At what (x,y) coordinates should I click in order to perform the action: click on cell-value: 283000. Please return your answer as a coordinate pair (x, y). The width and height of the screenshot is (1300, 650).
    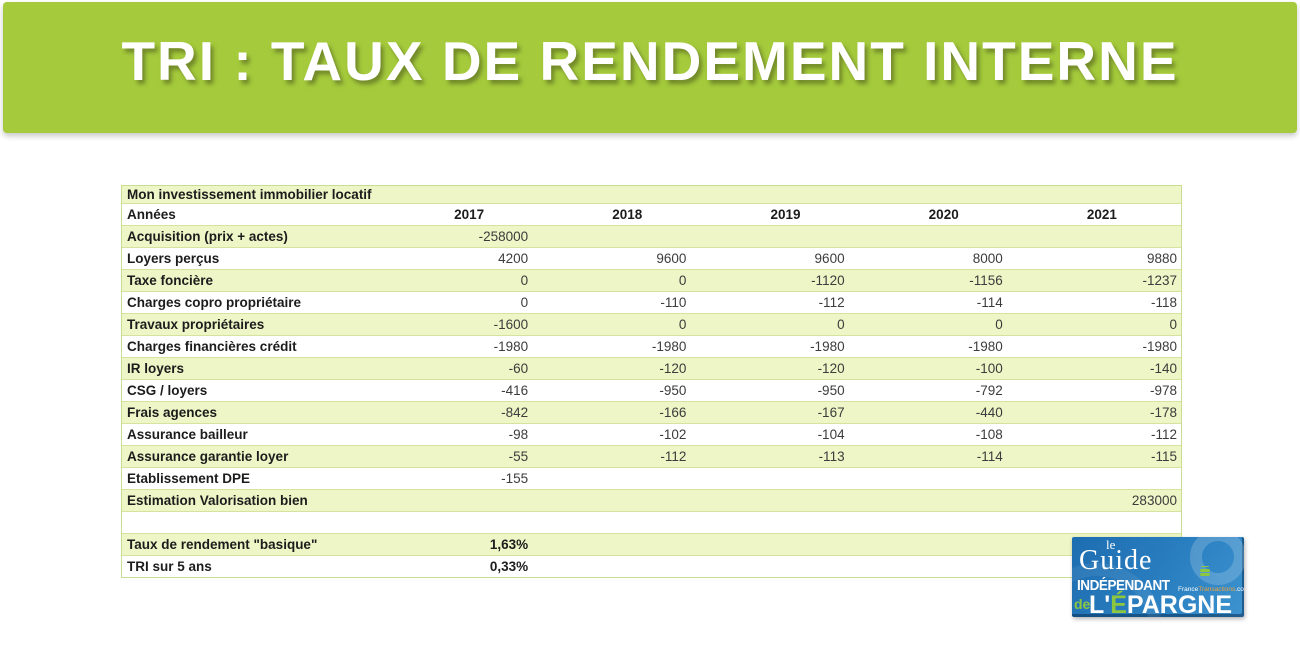
    Looking at the image, I should click on (1154, 500).